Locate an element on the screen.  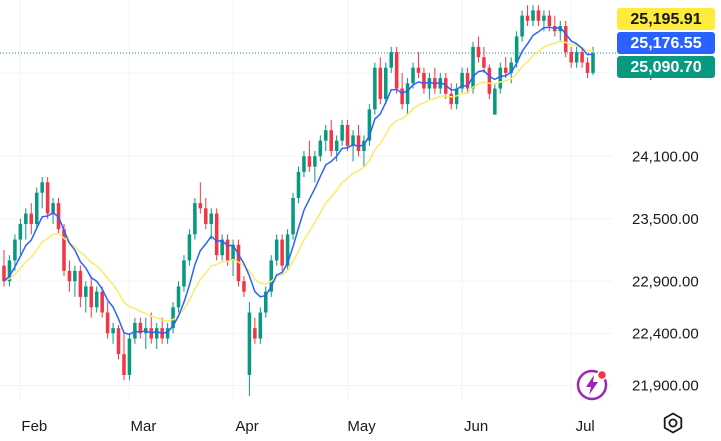
x-tick-label: Apr is located at coordinates (246, 426).